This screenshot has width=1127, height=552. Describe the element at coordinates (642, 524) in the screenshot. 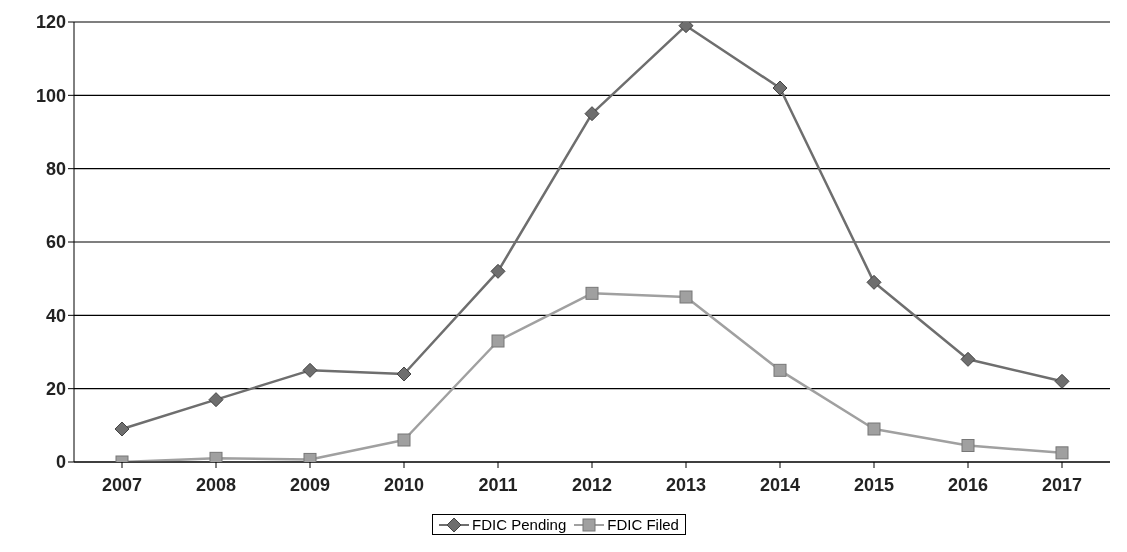

I see `legend-label: FDIC Filed` at that location.